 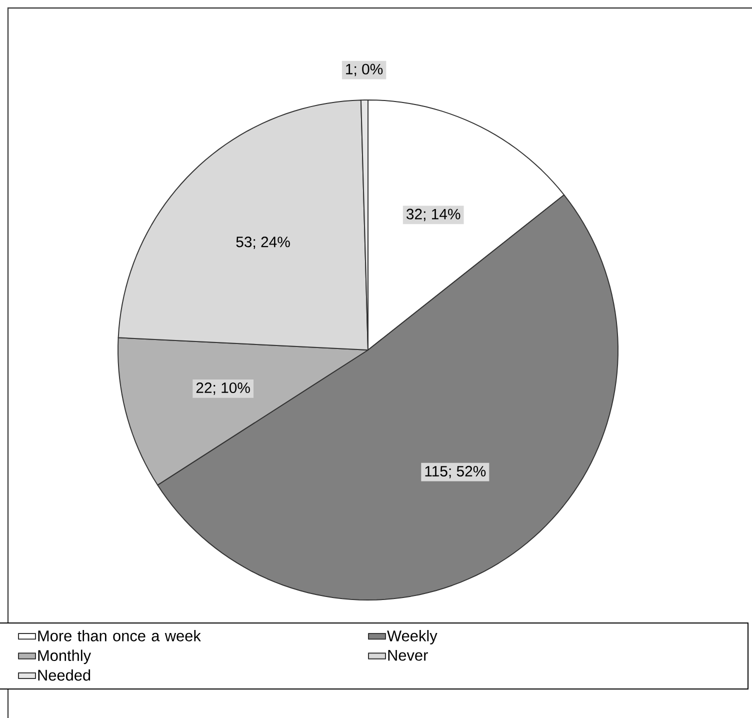 What do you see at coordinates (64, 675) in the screenshot?
I see `legend-label: Needed` at bounding box center [64, 675].